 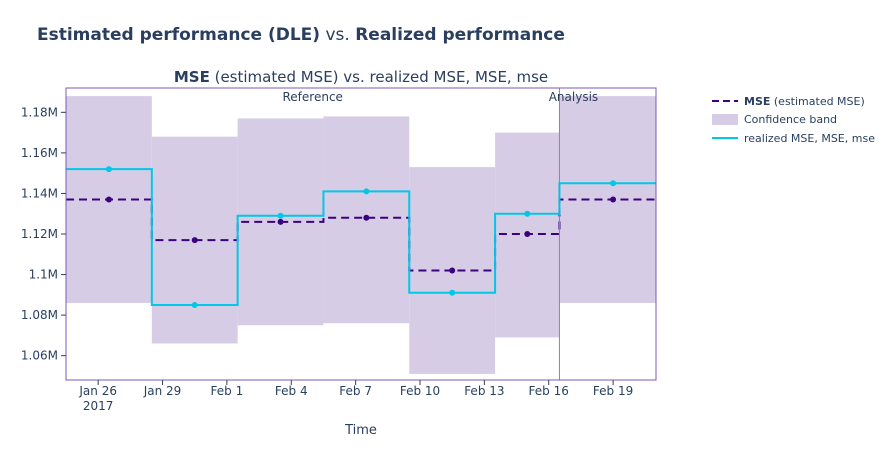 What do you see at coordinates (549, 391) in the screenshot?
I see `x-tick-label-7: Feb 16` at bounding box center [549, 391].